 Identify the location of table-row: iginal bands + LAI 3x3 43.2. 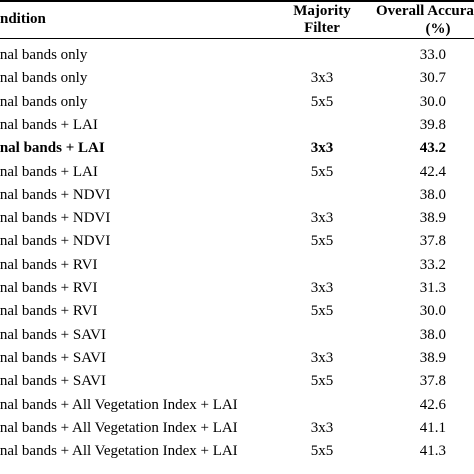
(237, 148).